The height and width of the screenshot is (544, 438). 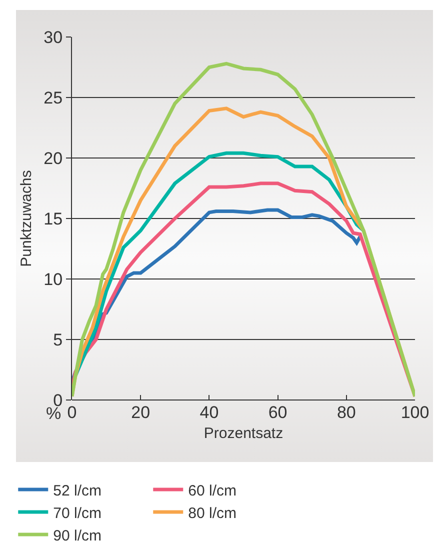 I want to click on y-tick-label: 10, so click(x=53, y=279).